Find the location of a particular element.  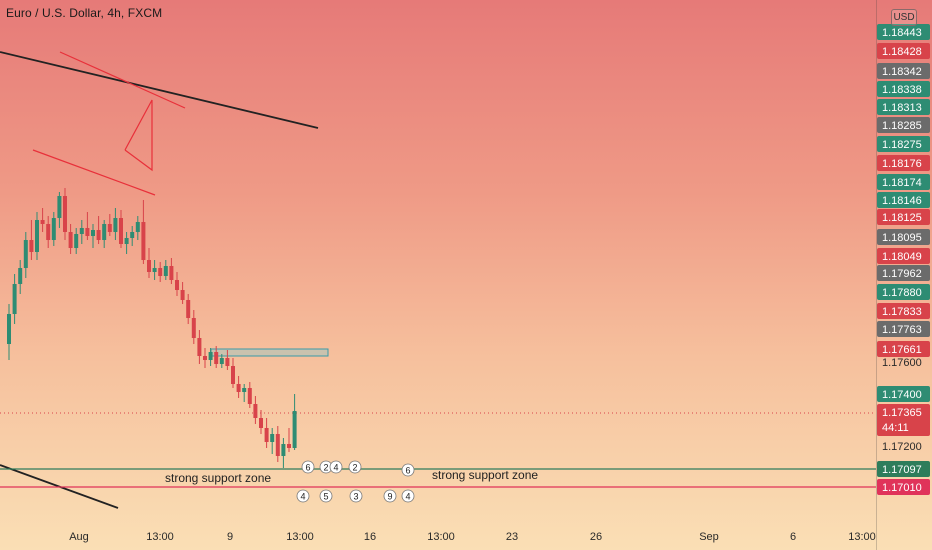

price-tag: 1.17833 is located at coordinates (903, 311).